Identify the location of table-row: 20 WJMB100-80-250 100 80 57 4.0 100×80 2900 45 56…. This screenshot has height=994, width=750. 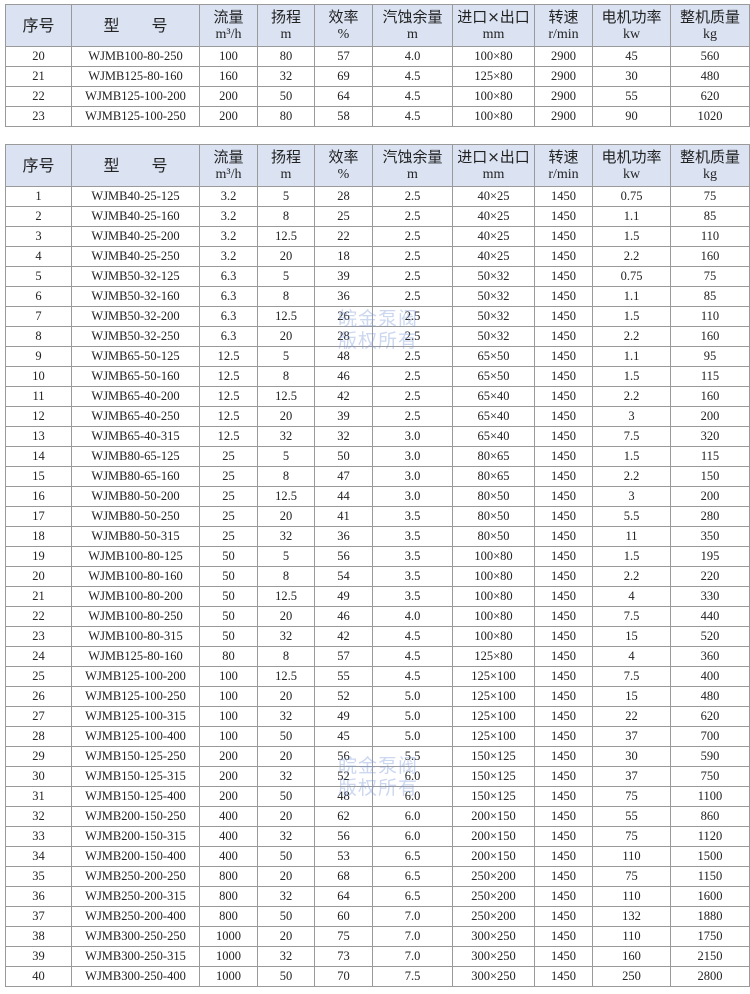
(377, 56).